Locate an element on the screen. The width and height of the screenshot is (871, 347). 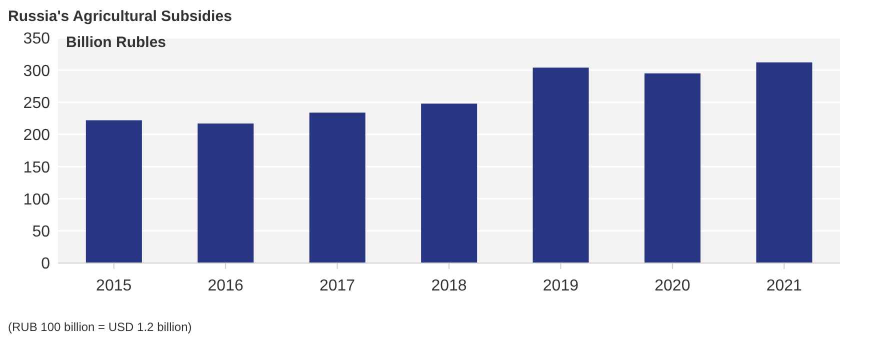
x-tick-label: 2020 is located at coordinates (672, 285).